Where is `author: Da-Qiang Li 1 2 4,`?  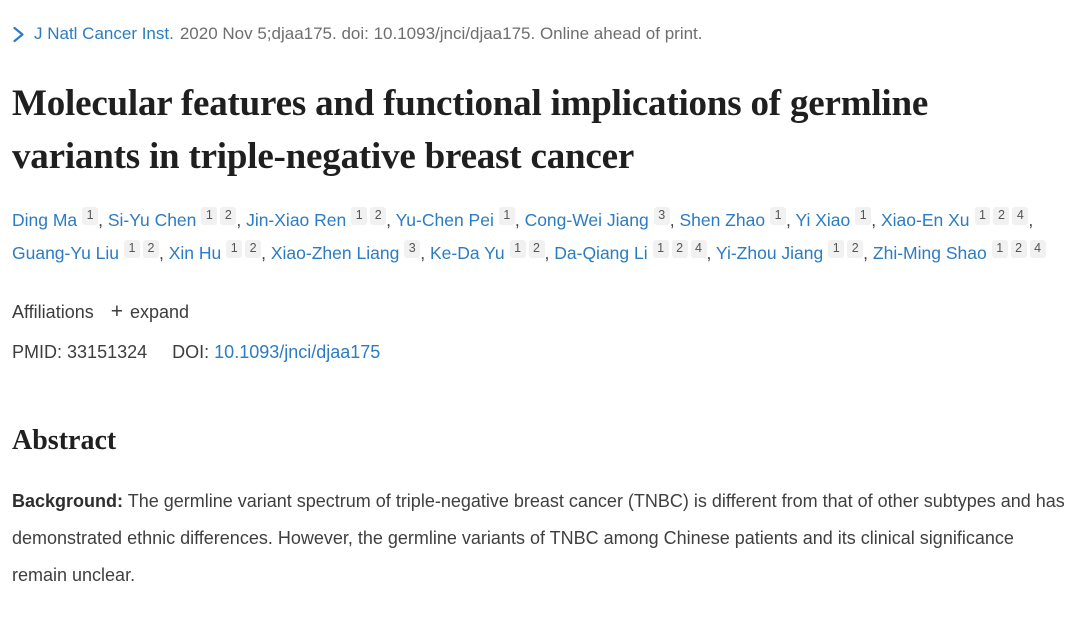
author: Da-Qiang Li 1 2 4, is located at coordinates (633, 251).